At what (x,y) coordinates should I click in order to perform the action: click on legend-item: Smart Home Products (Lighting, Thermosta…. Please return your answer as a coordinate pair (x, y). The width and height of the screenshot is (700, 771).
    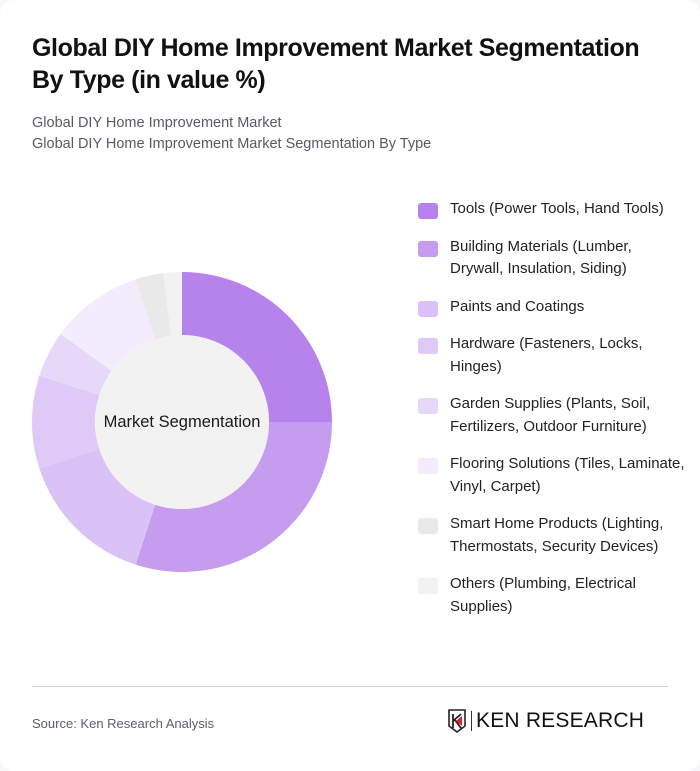
    Looking at the image, I should click on (553, 535).